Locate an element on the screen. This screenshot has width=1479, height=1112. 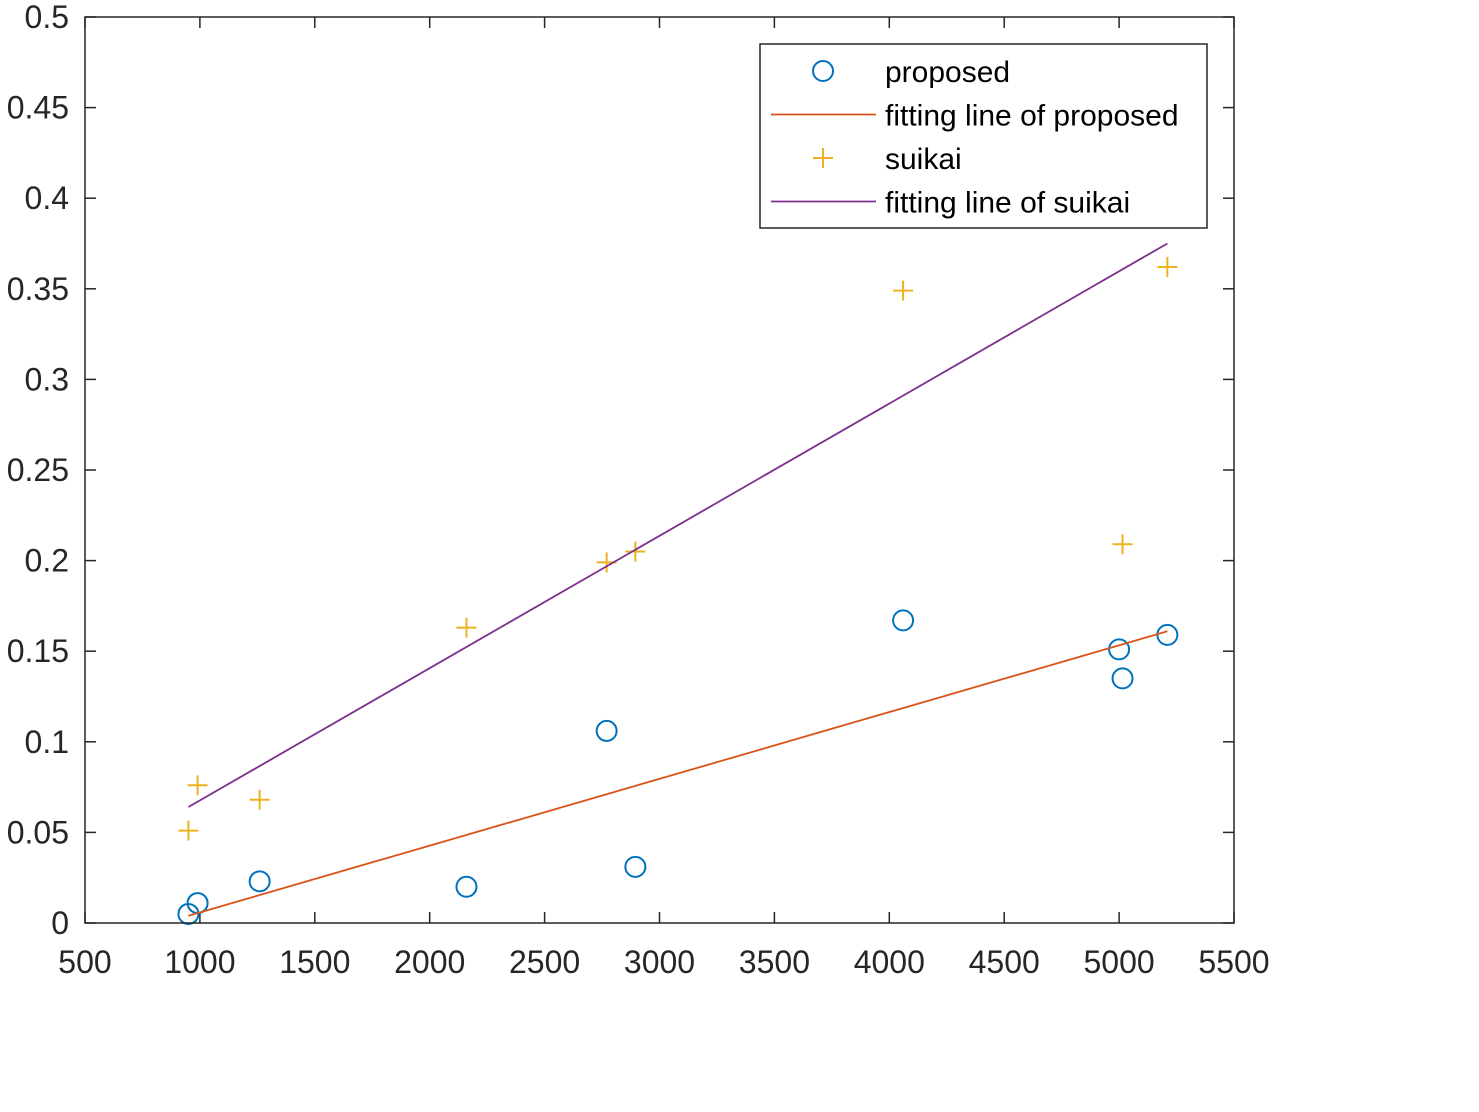
y-tick-label: 0.2 is located at coordinates (47, 561).